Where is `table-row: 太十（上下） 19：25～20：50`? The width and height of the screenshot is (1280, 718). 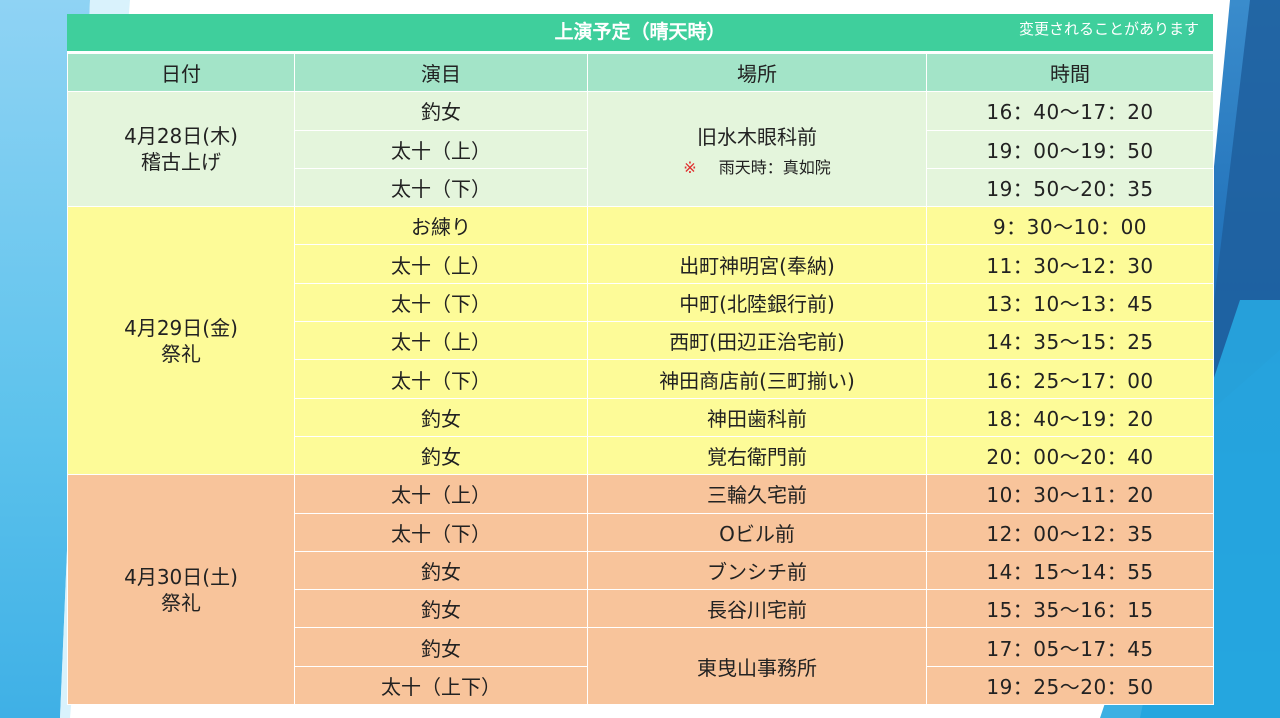 table-row: 太十（上下） 19：25～20：50 is located at coordinates (641, 685).